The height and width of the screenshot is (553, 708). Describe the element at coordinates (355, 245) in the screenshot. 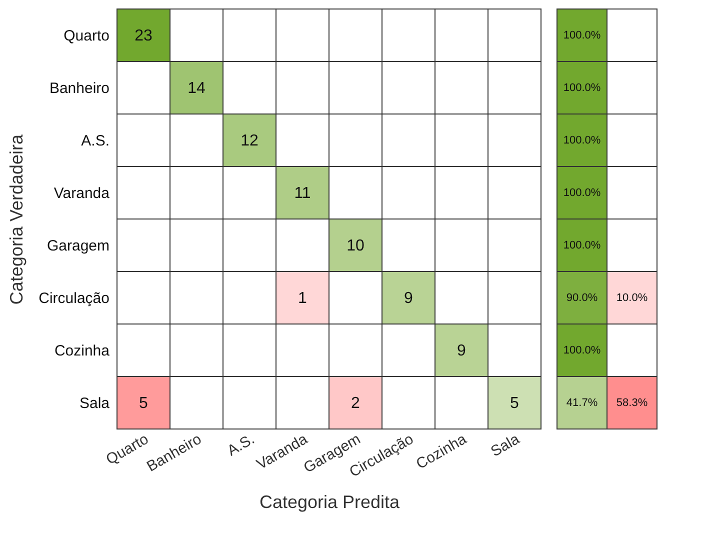

I see `data-label: 10` at that location.